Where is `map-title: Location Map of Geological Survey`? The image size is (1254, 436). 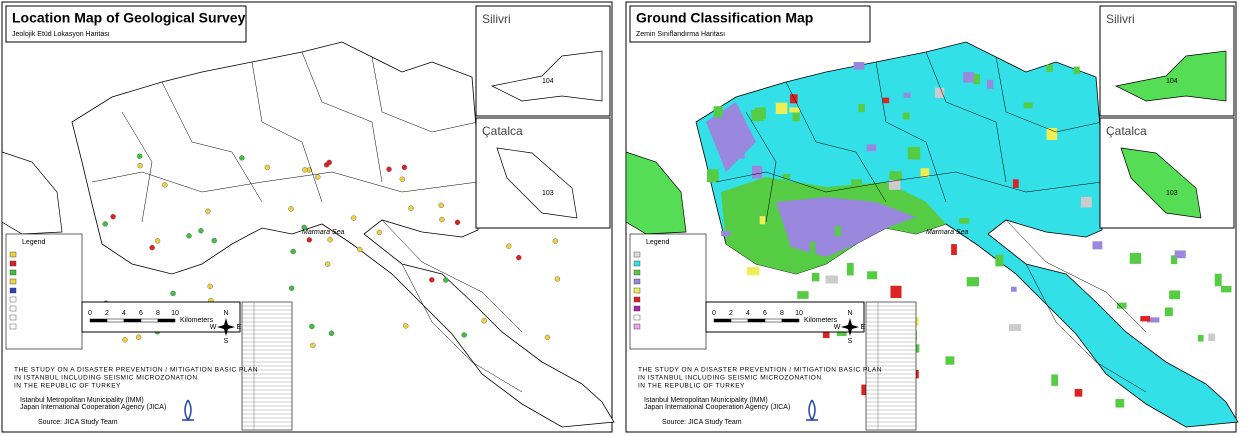
map-title: Location Map of Geological Survey is located at coordinates (129, 18).